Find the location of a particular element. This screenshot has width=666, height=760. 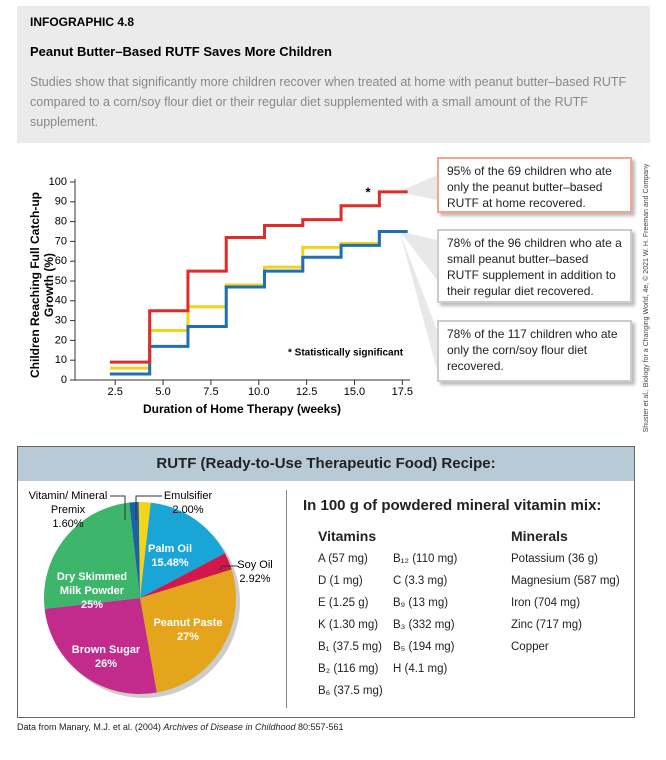

source-ref: 80:557-561 is located at coordinates (321, 727).